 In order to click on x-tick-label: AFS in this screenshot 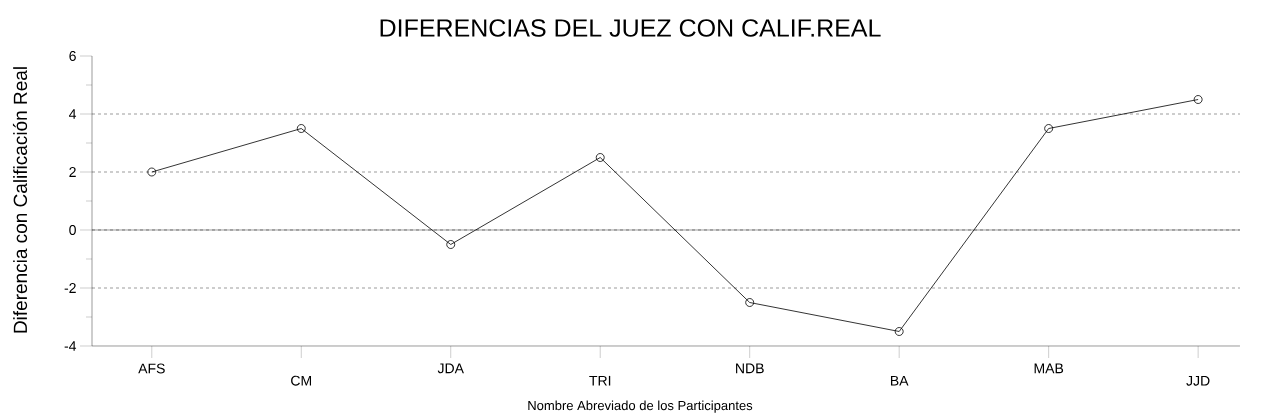, I will do `click(151, 368)`.